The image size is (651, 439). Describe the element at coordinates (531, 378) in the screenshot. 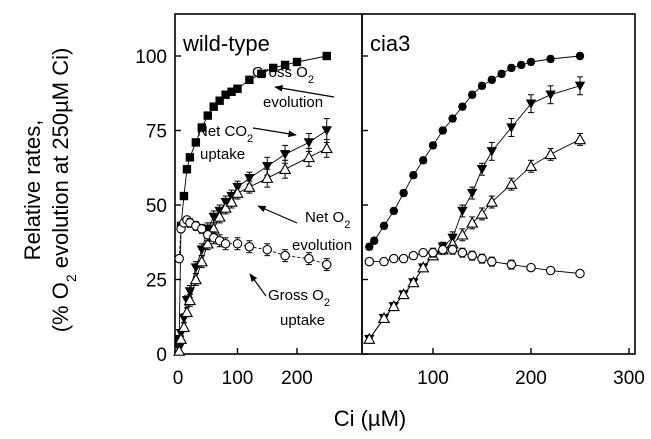

I see `x-tick-label: 200` at that location.